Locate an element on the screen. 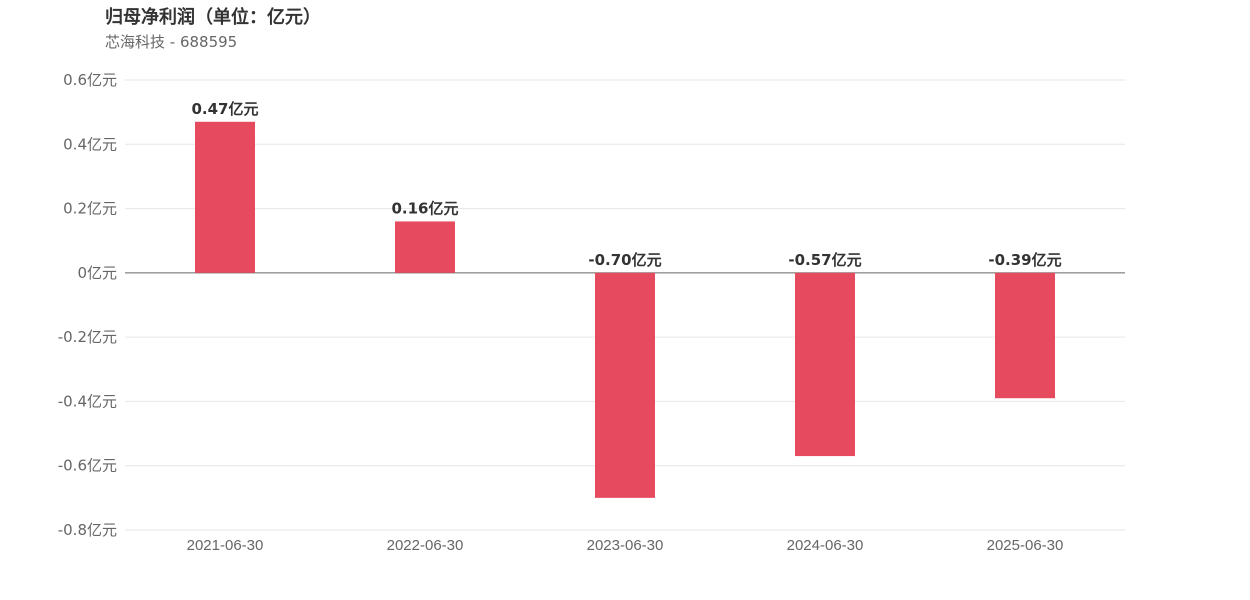  data-label: -0.70亿元 is located at coordinates (624, 260).